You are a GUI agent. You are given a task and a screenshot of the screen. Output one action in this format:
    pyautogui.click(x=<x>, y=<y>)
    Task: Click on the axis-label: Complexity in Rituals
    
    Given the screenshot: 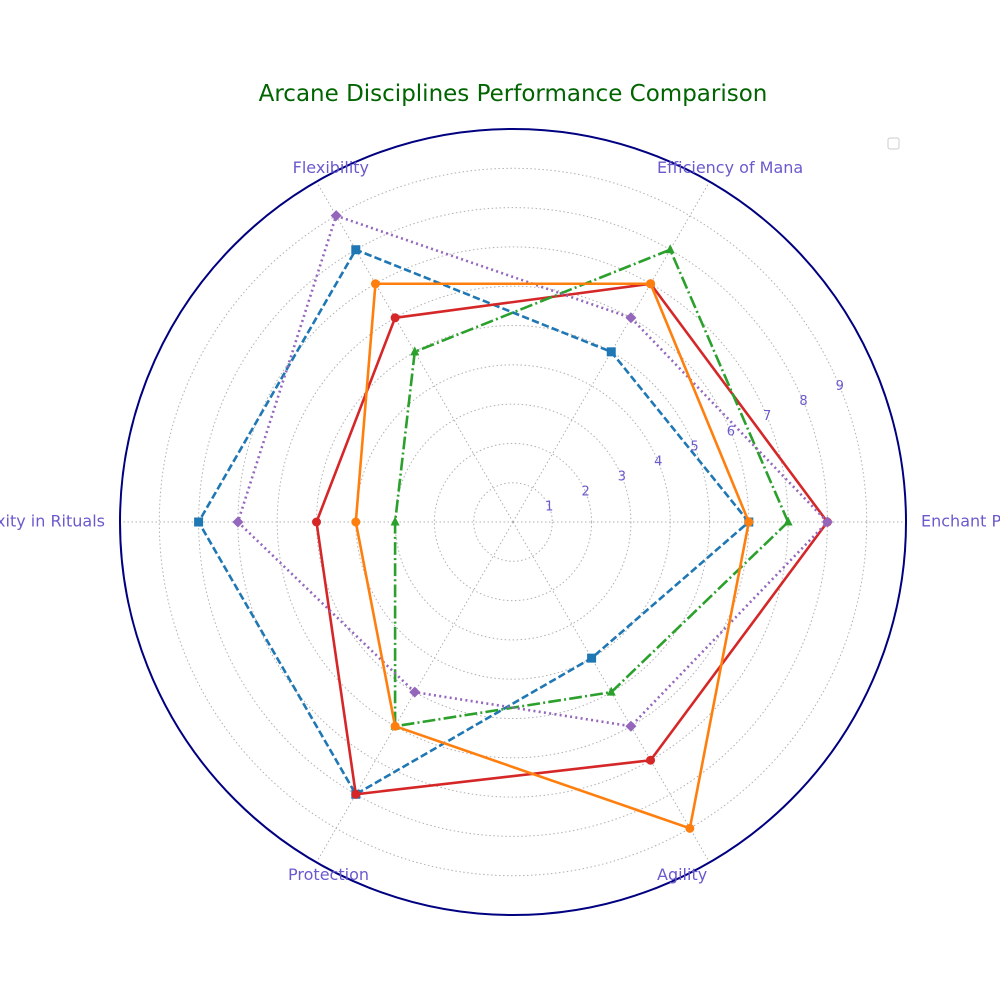 What is the action you would take?
    pyautogui.click(x=52, y=521)
    